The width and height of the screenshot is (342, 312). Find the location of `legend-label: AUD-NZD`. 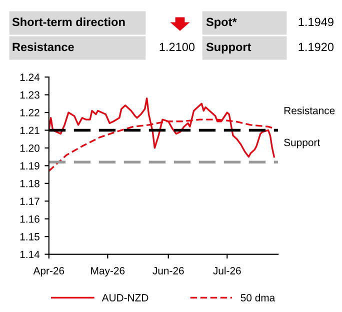

legend-label: AUD-NZD is located at coordinates (125, 298).